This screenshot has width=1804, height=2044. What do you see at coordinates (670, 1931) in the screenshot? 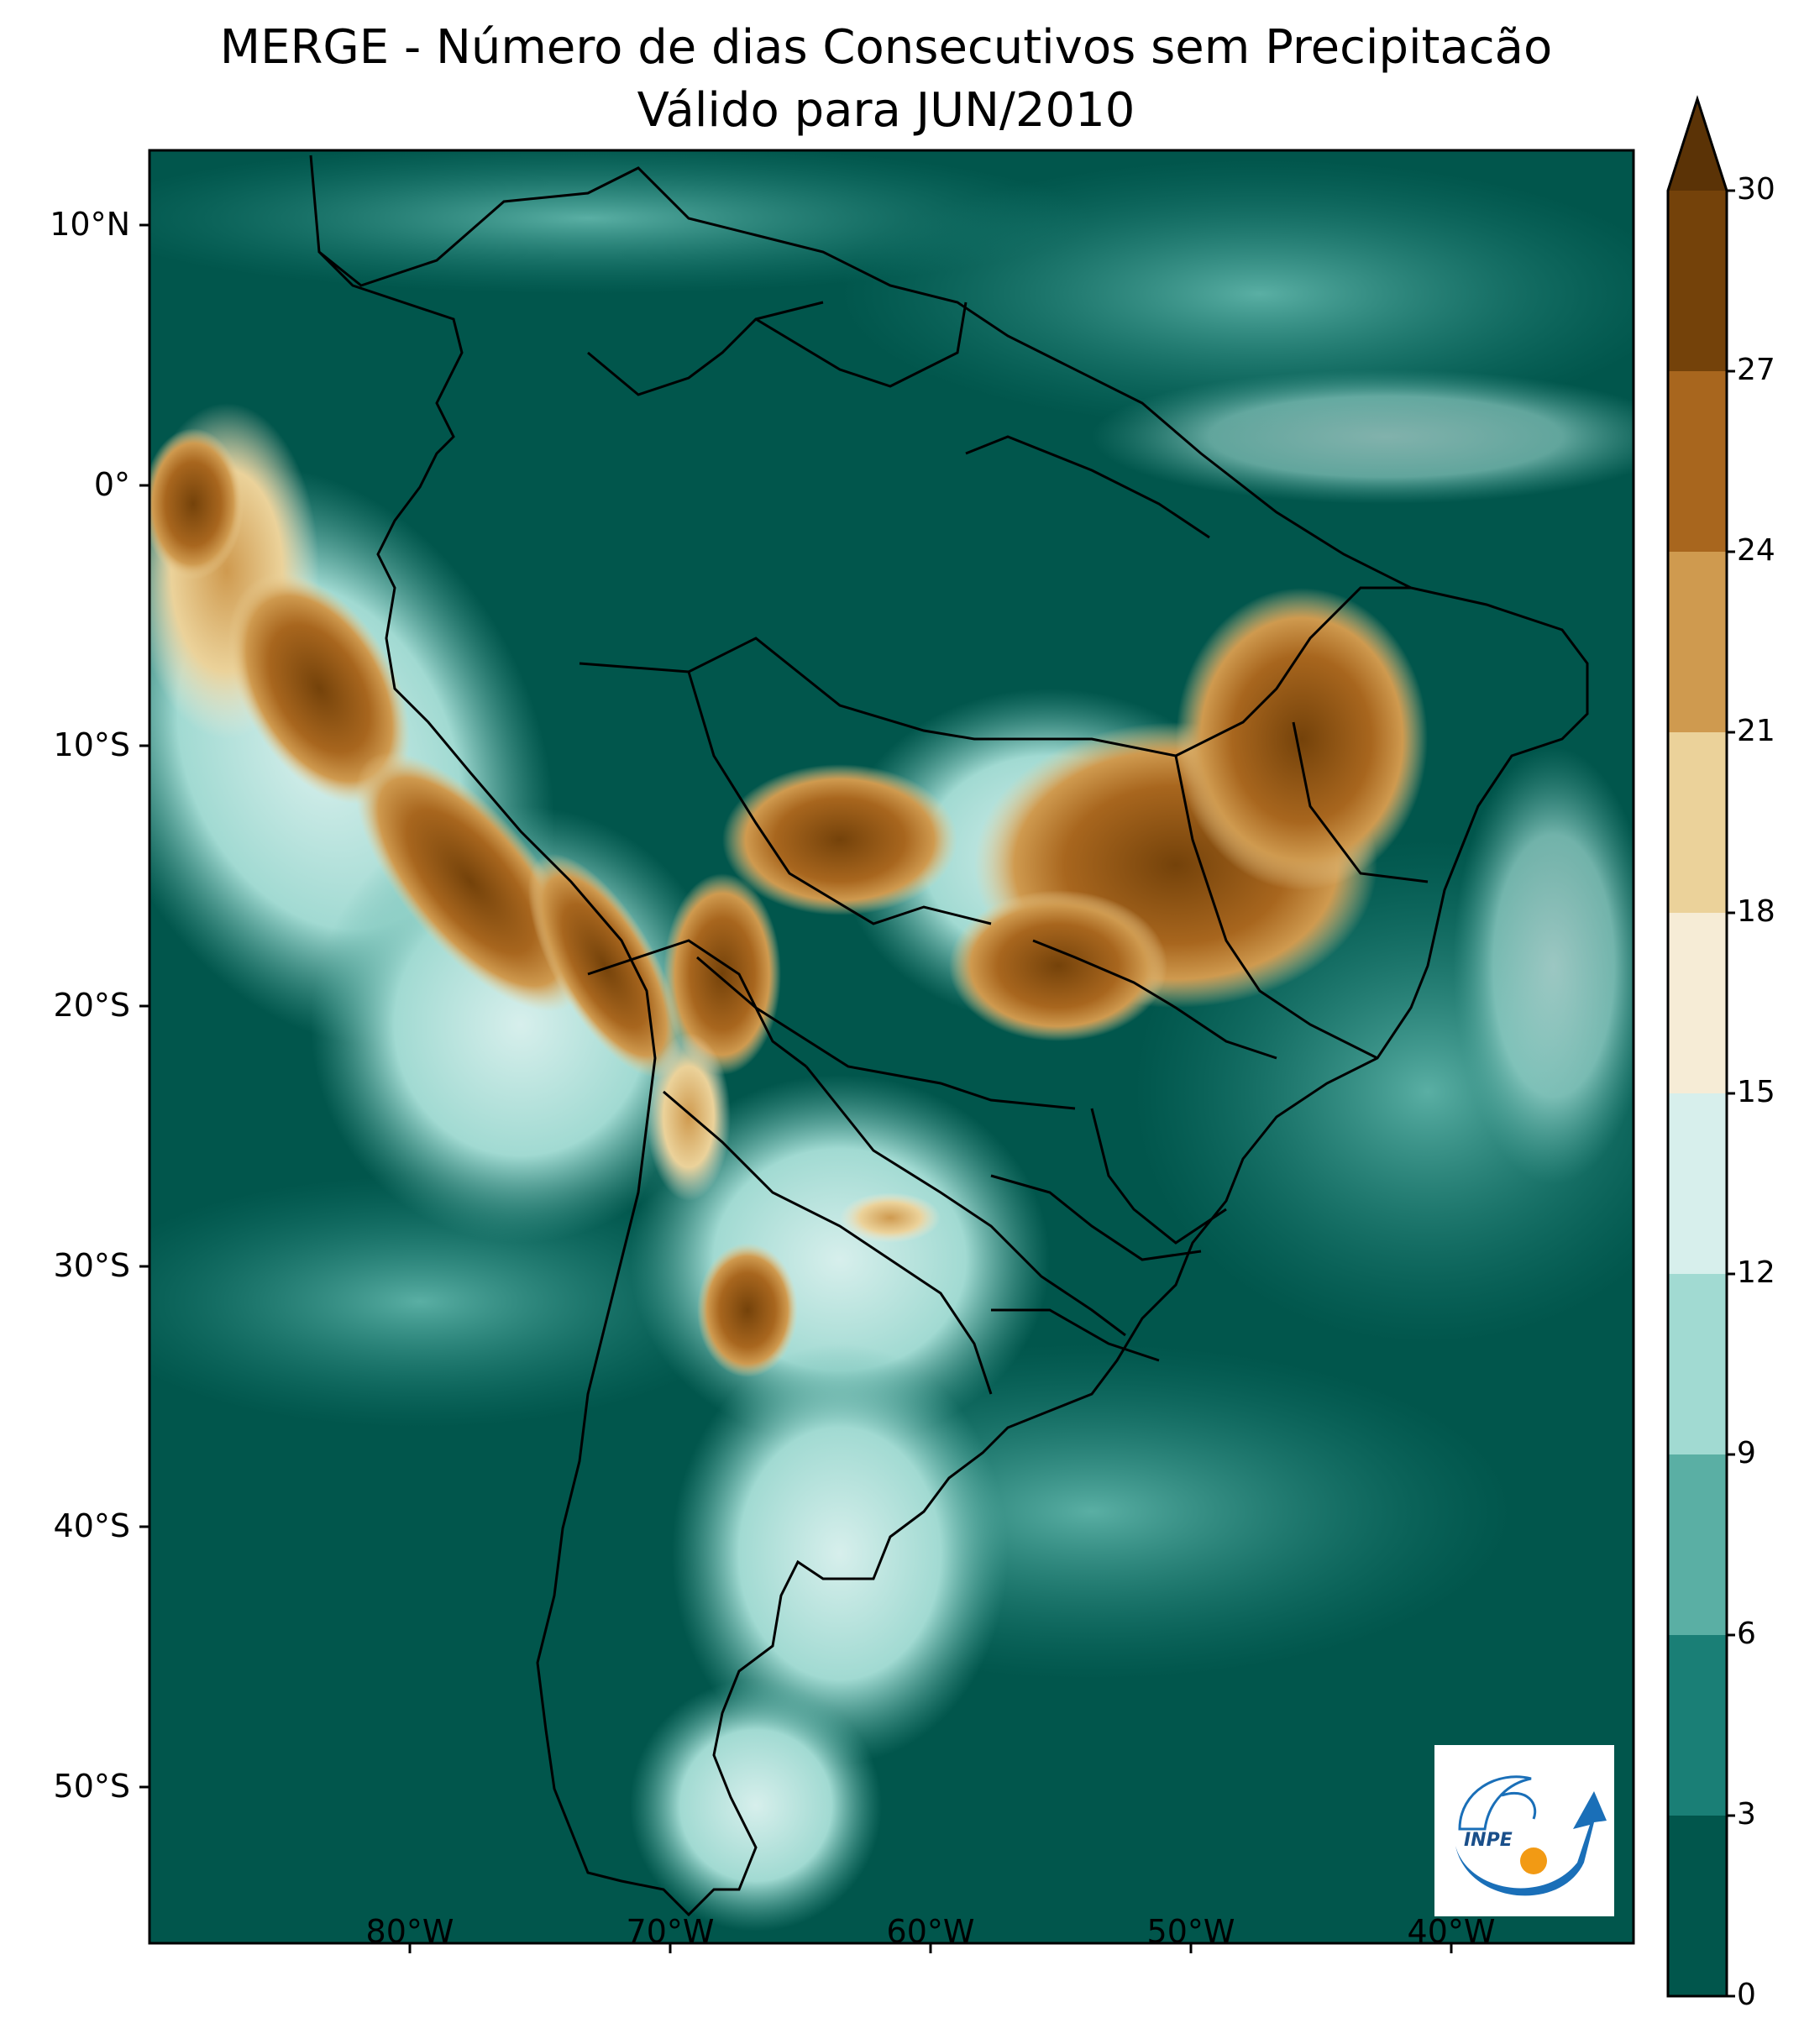
I see `lon-label-70w: 70°W` at bounding box center [670, 1931].